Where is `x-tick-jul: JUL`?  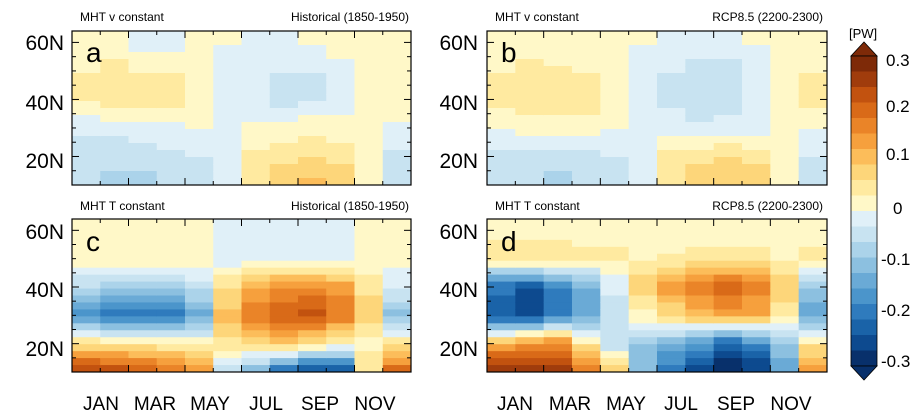
x-tick-jul: JUL is located at coordinates (266, 404).